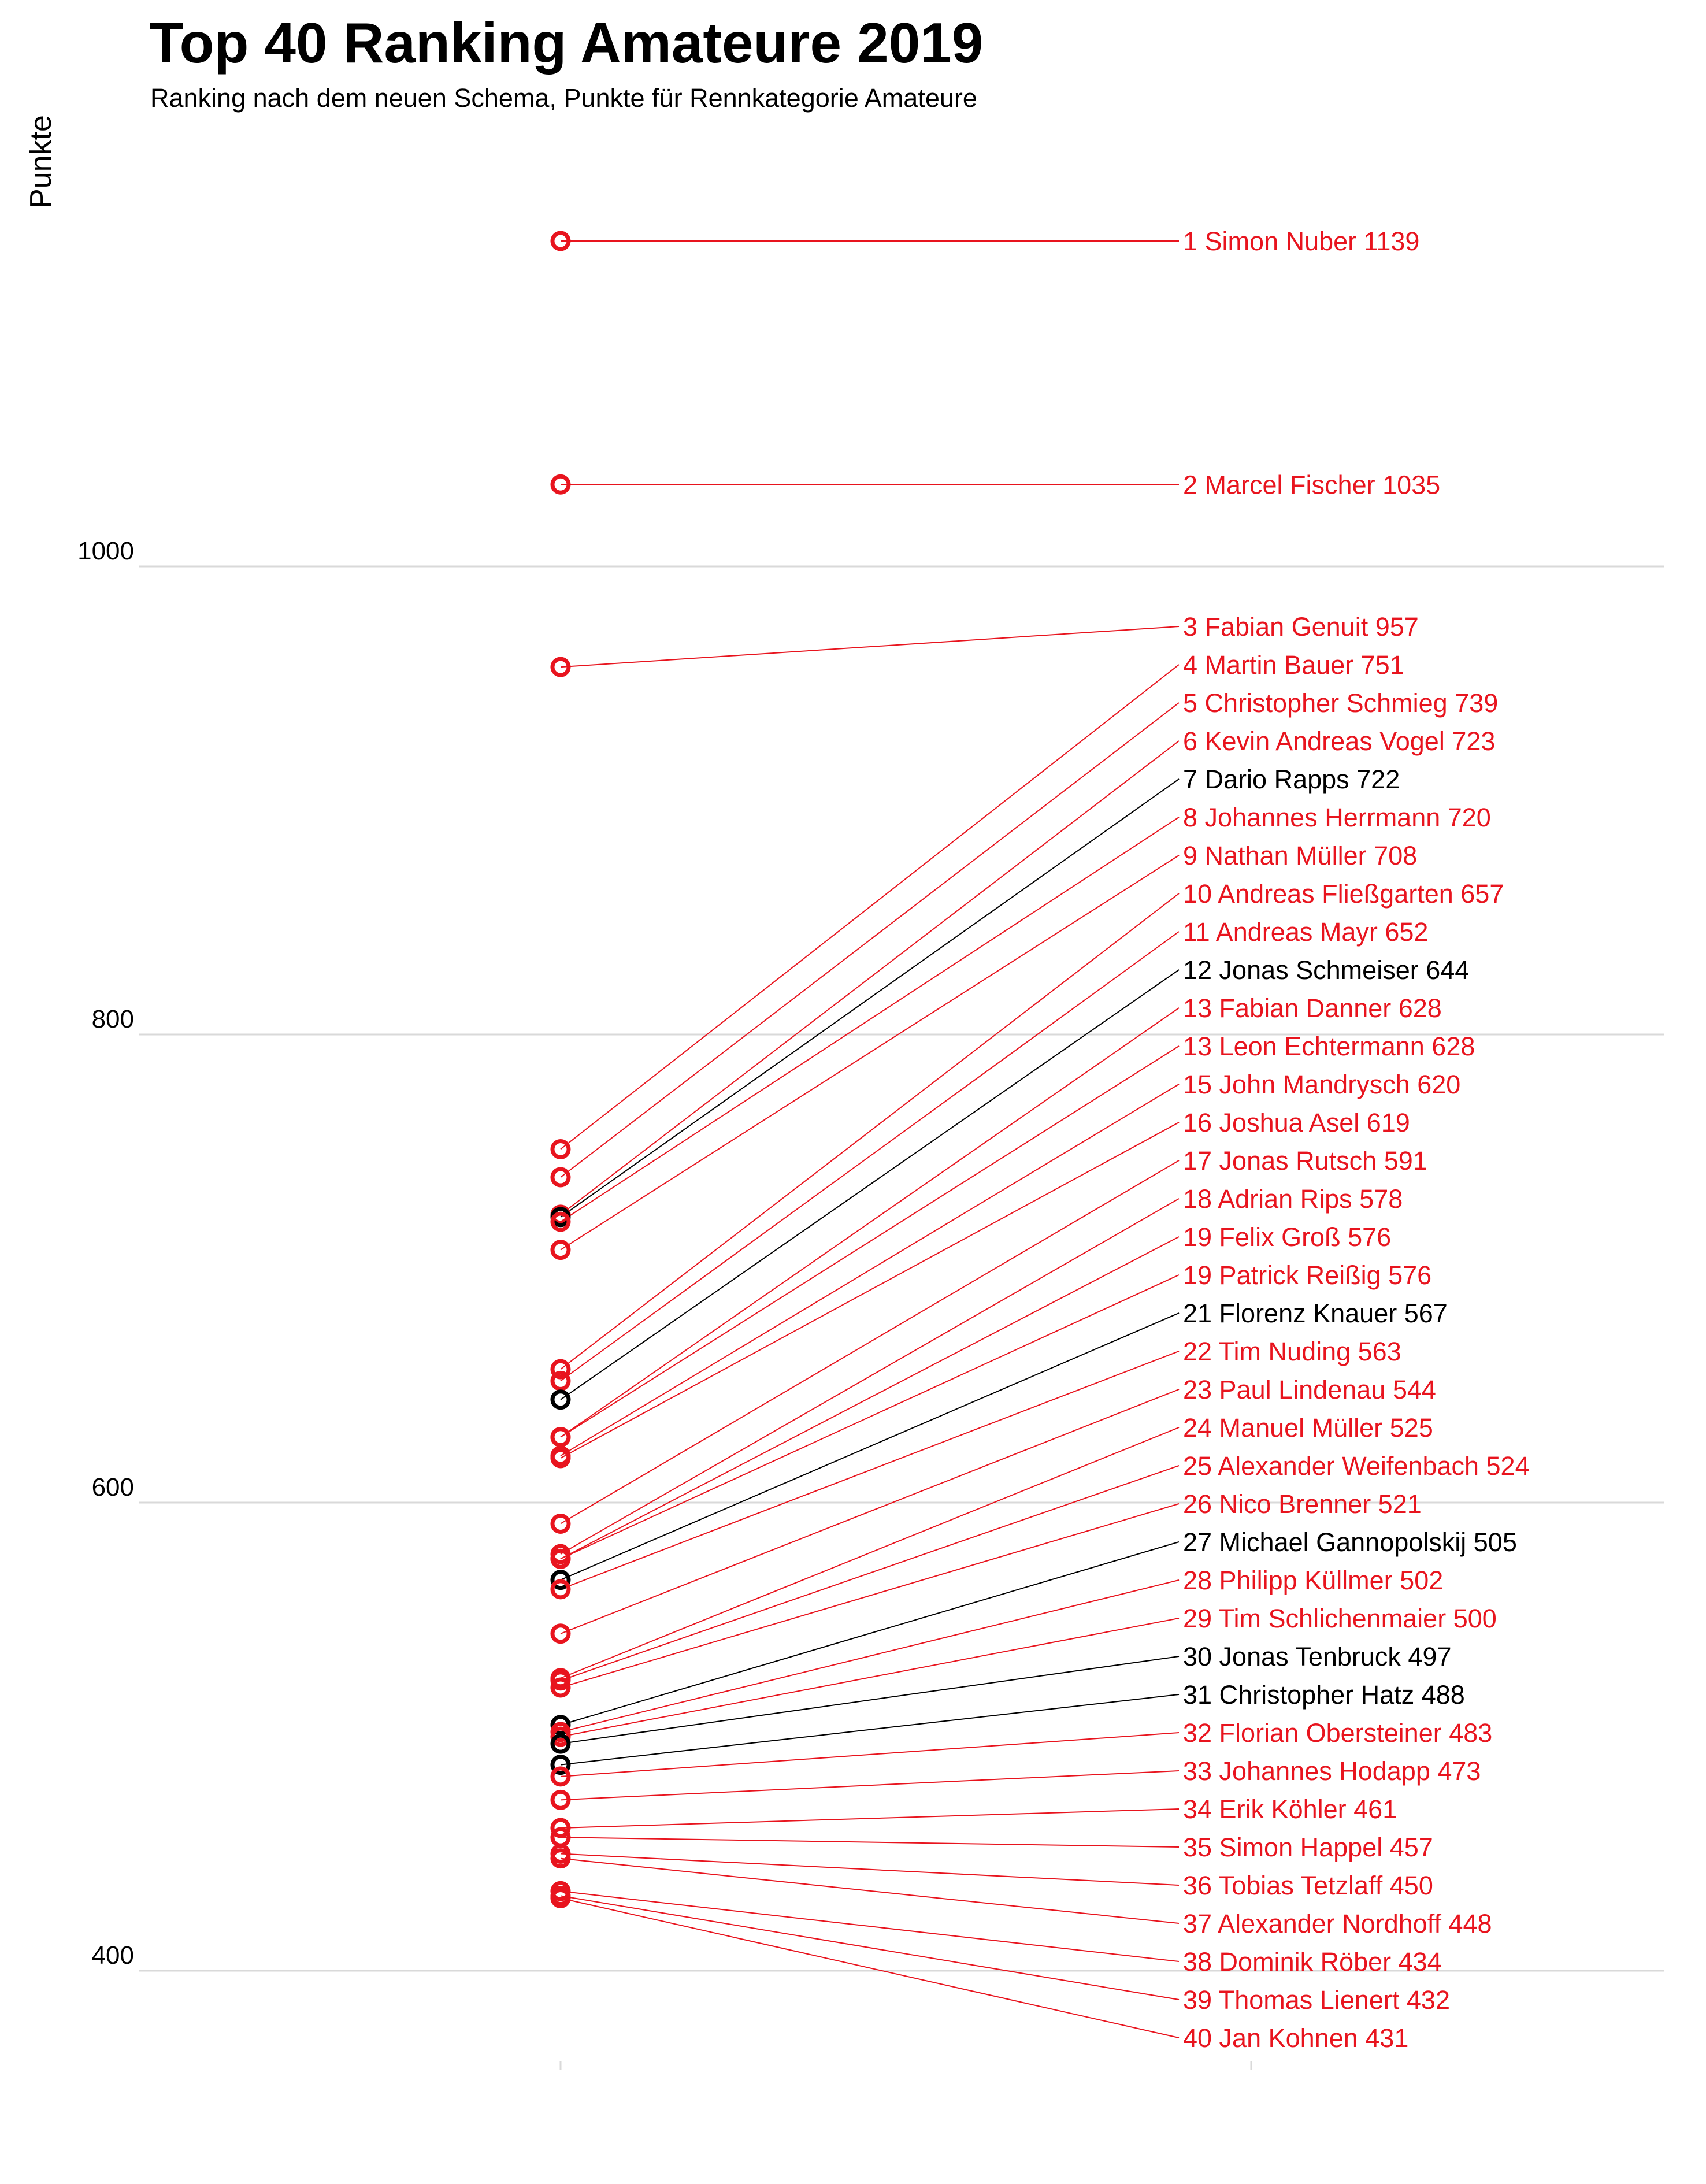 Image resolution: width=1706 pixels, height=2184 pixels. What do you see at coordinates (566, 43) in the screenshot?
I see `chart-title: Top 40 Ranking Amateure 2019` at bounding box center [566, 43].